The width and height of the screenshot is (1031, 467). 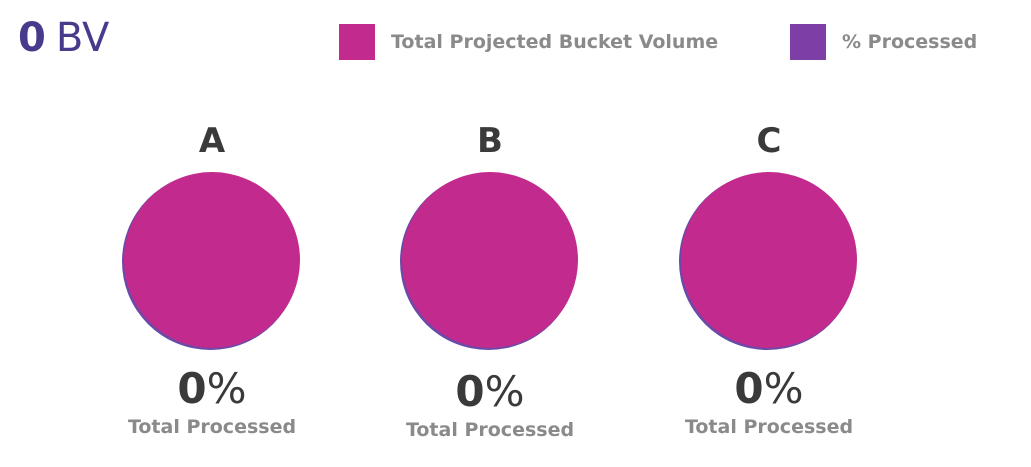 What do you see at coordinates (490, 141) in the screenshot?
I see `pie-title-b: B` at bounding box center [490, 141].